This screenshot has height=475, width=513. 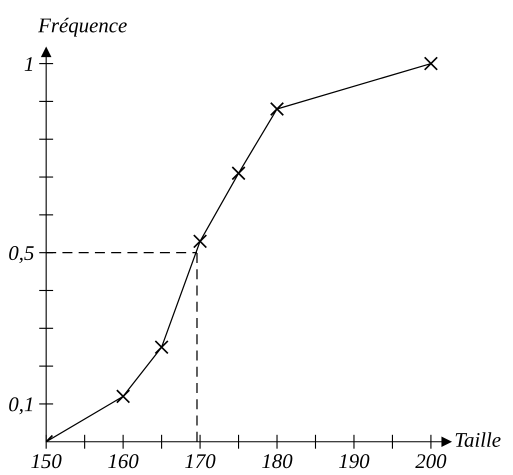 What do you see at coordinates (200, 461) in the screenshot?
I see `x-tick-label: 170` at bounding box center [200, 461].